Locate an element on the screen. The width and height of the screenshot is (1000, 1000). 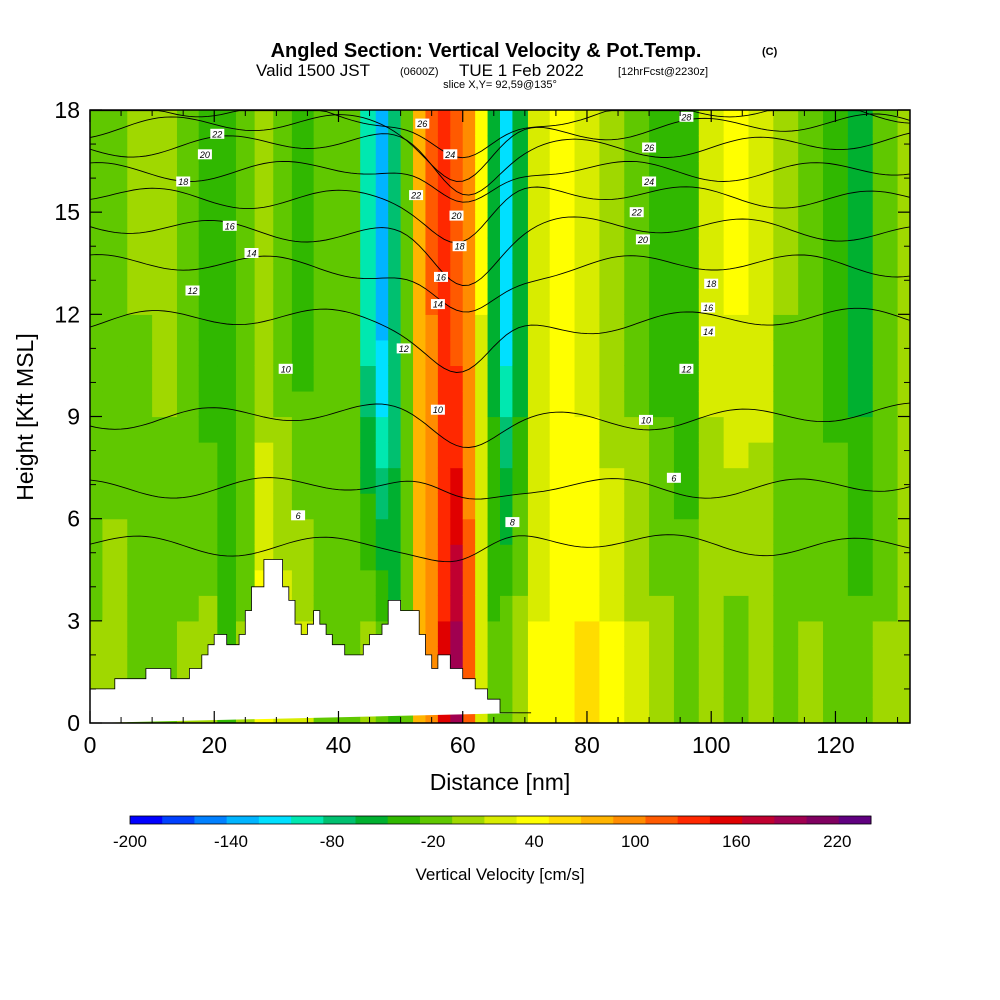
contour-label: 24 is located at coordinates (648, 182).